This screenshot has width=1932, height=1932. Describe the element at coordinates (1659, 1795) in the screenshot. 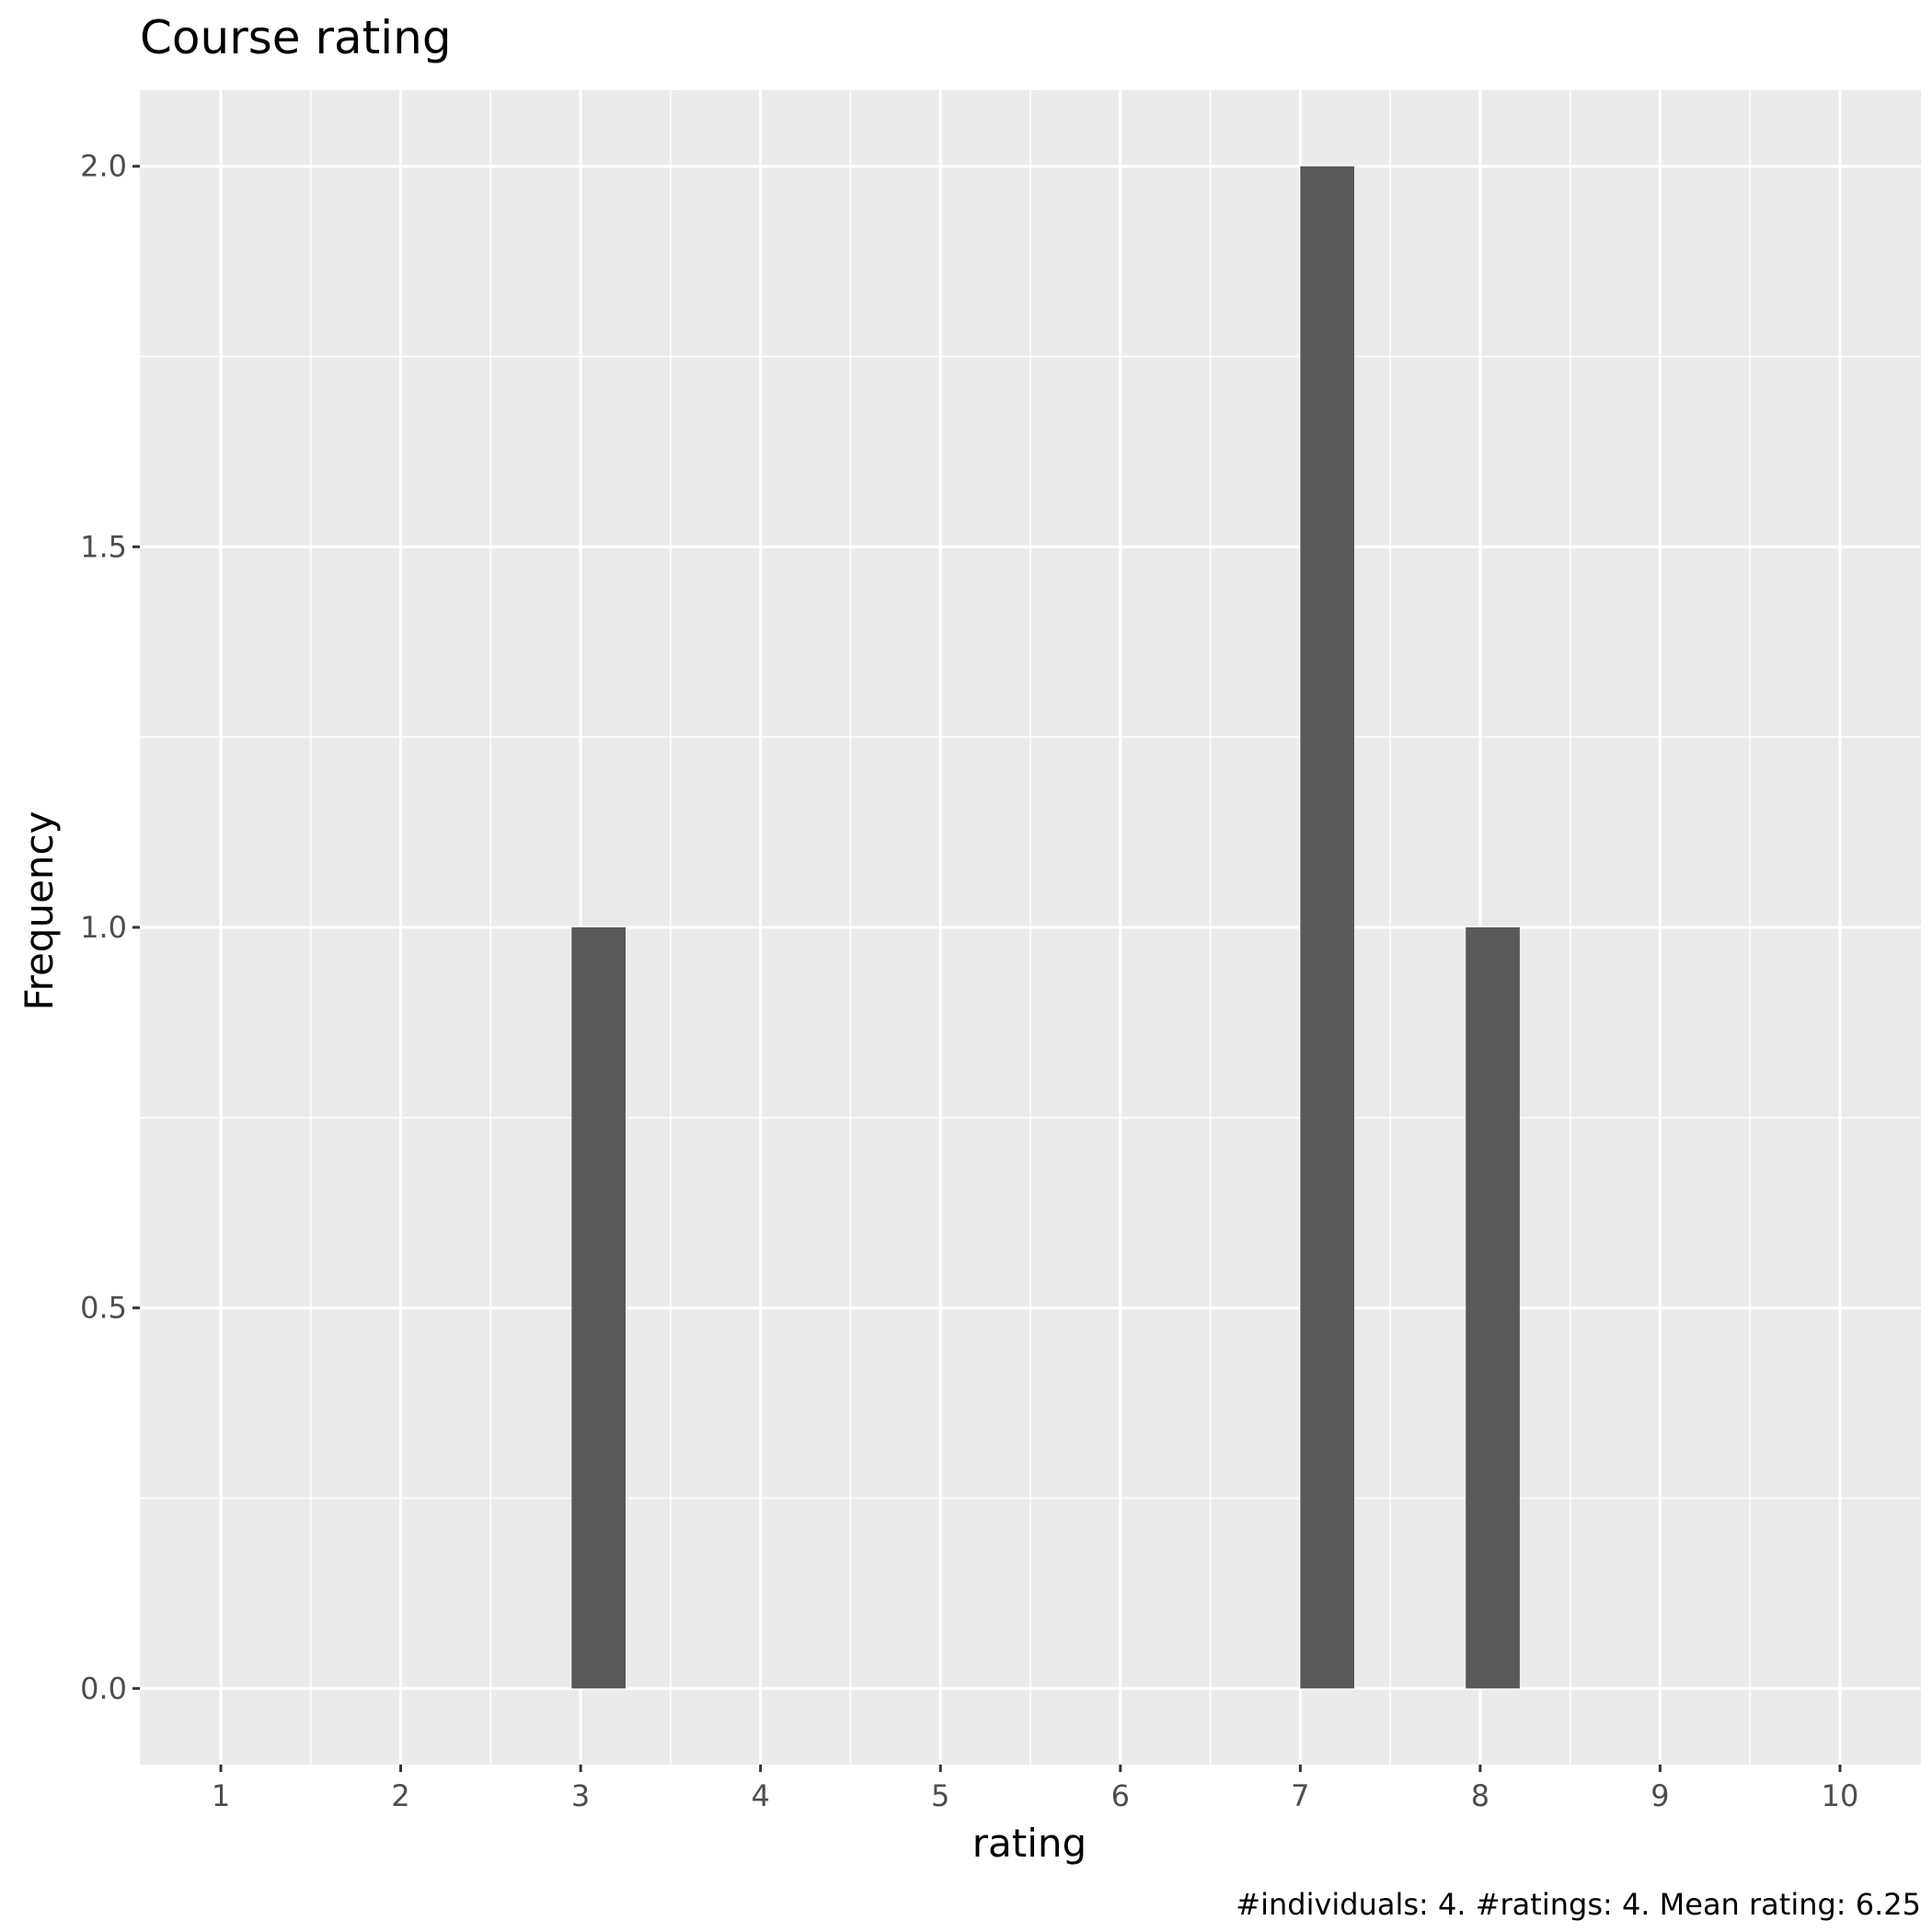

I see `x-tick-label: 9` at that location.